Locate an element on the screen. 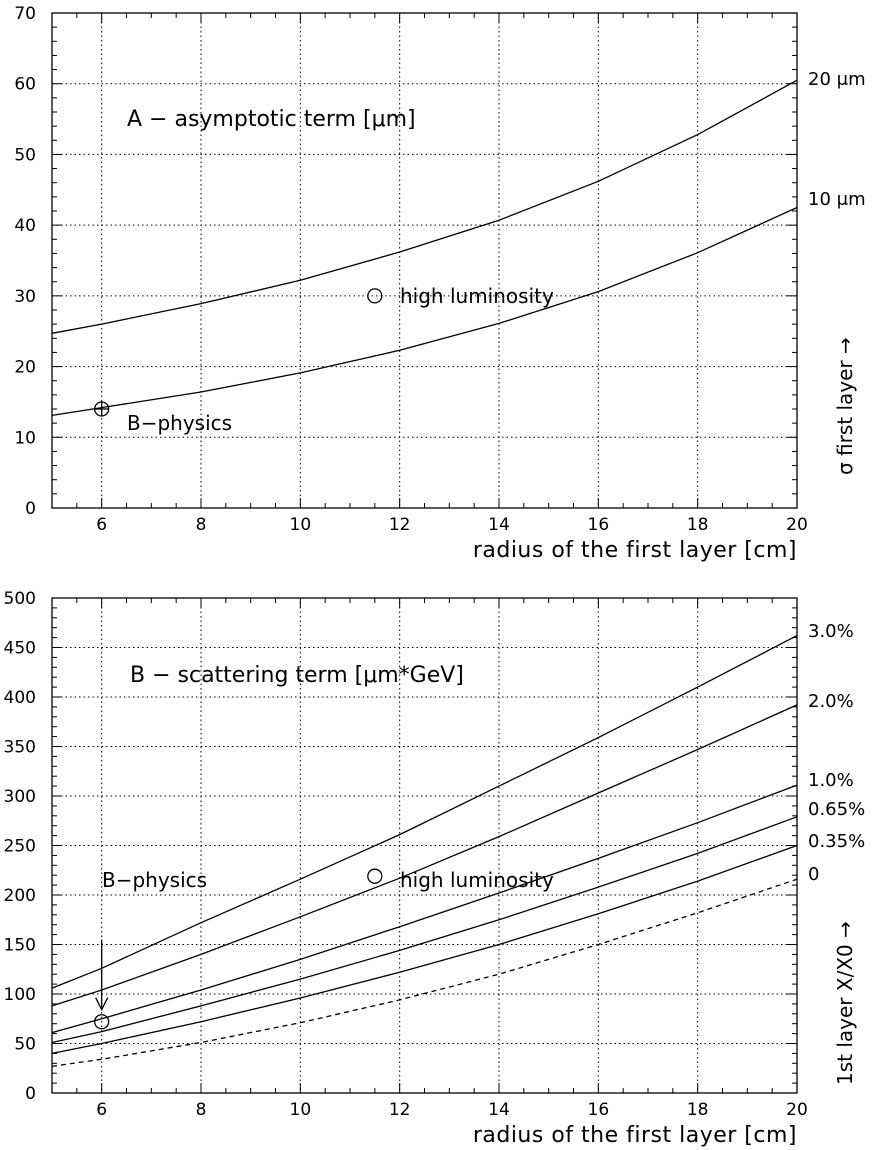 Image resolution: width=885 pixels, height=1150 pixels. panel-title: A − asymptotic term [μm] is located at coordinates (271, 119).